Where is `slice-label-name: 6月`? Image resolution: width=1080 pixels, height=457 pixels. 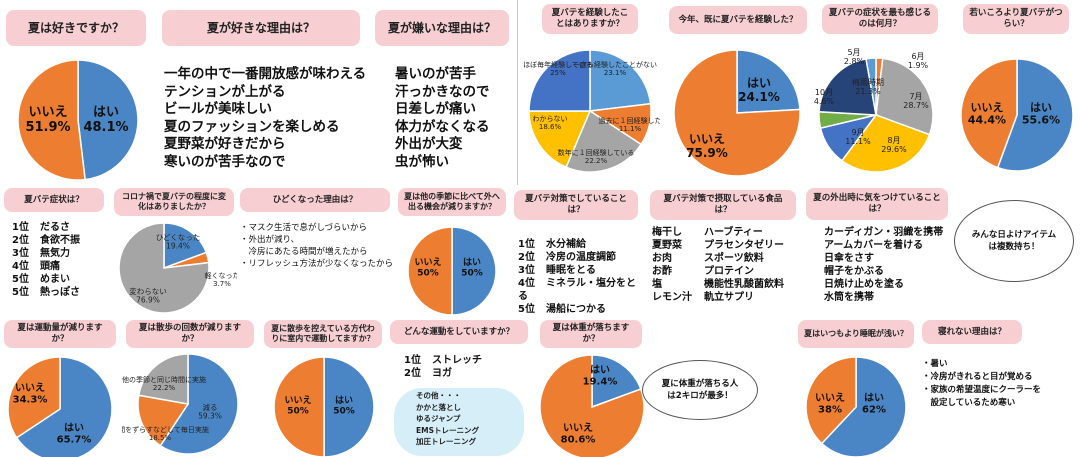 slice-label-name: 6月 is located at coordinates (917, 56).